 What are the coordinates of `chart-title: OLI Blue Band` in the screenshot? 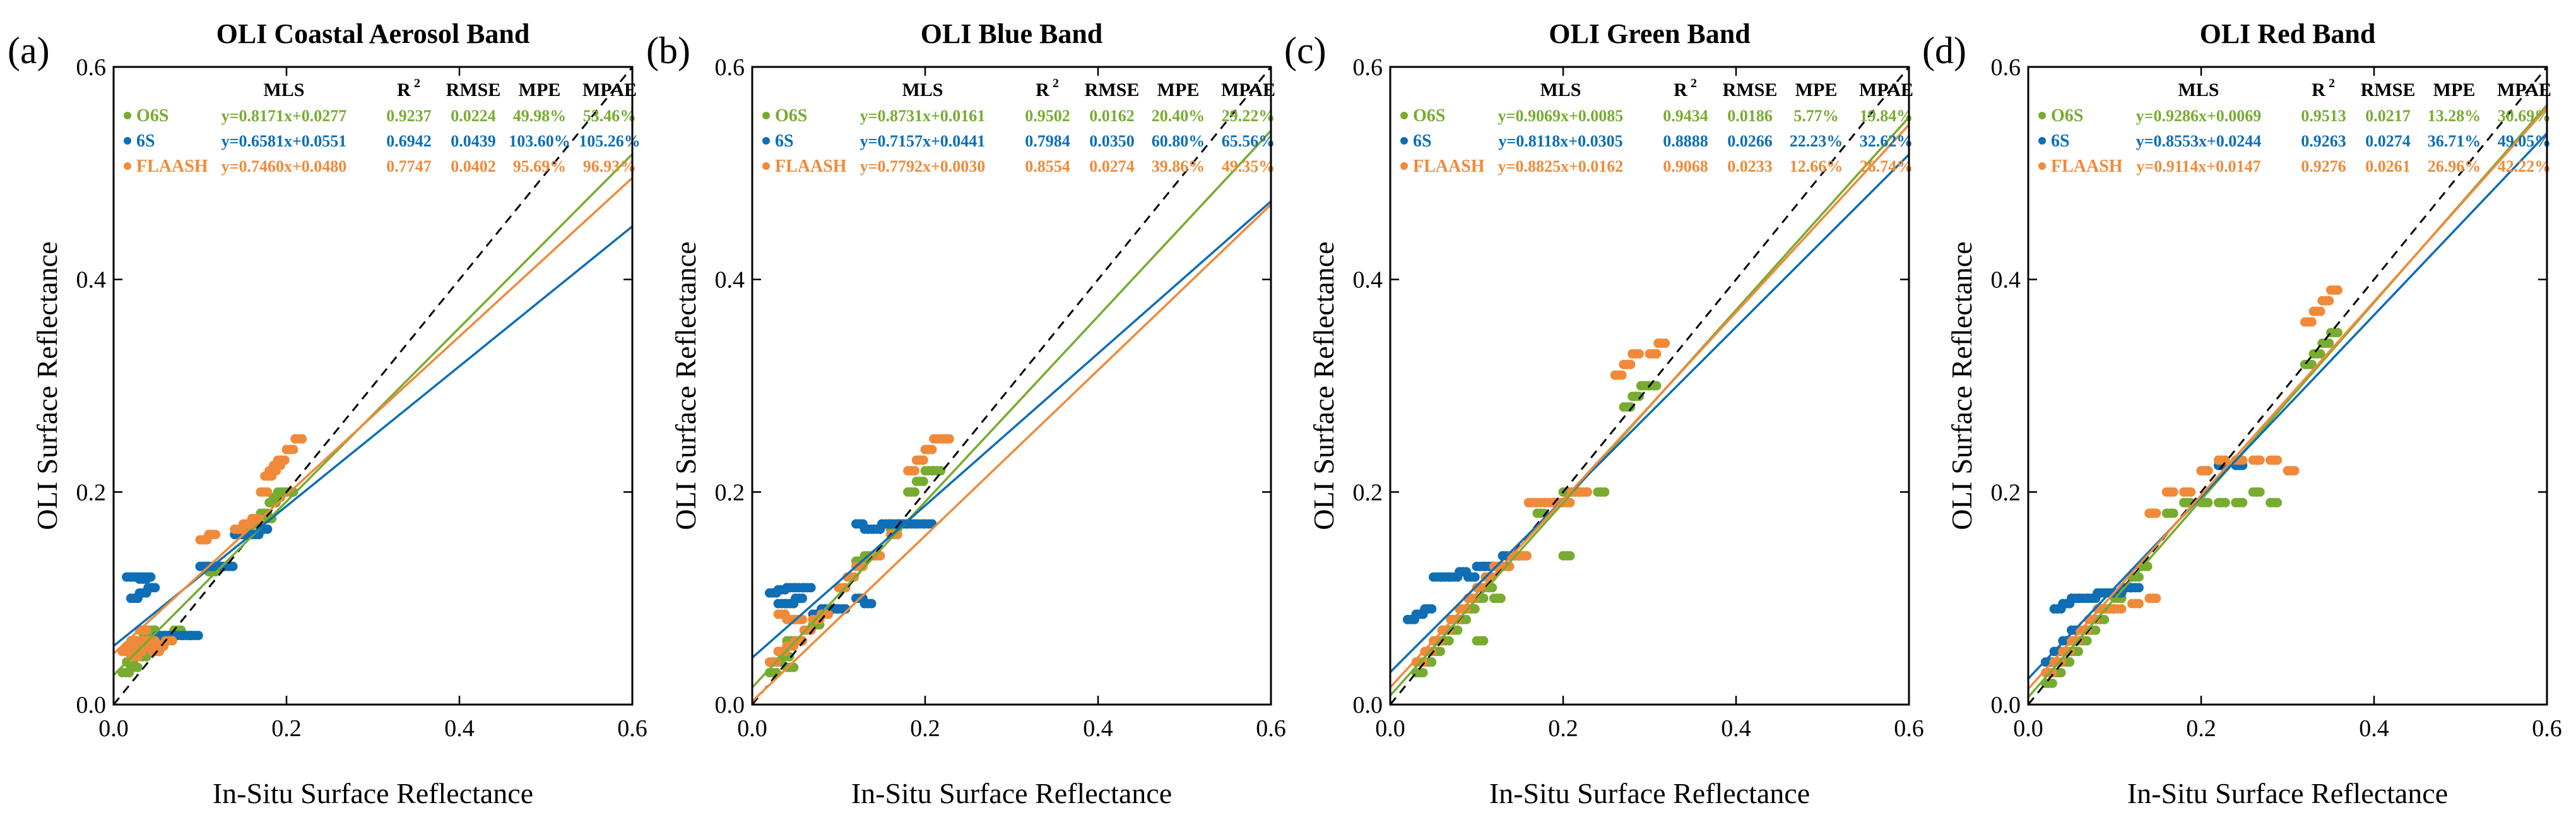 It's located at (1012, 33).